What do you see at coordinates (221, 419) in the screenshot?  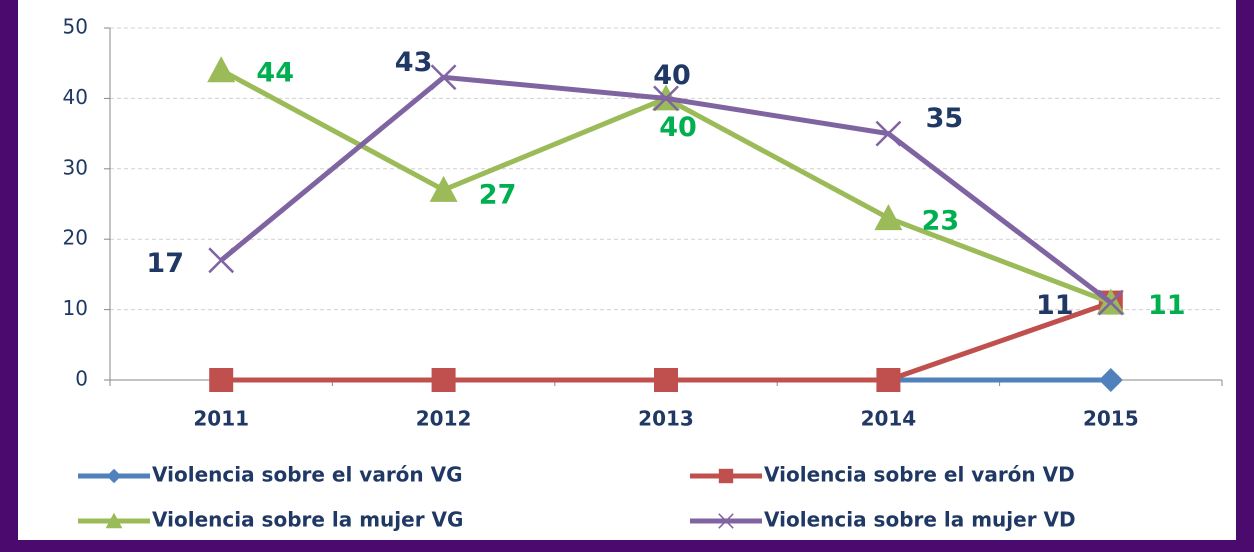 I see `x-tick-label: 2011` at bounding box center [221, 419].